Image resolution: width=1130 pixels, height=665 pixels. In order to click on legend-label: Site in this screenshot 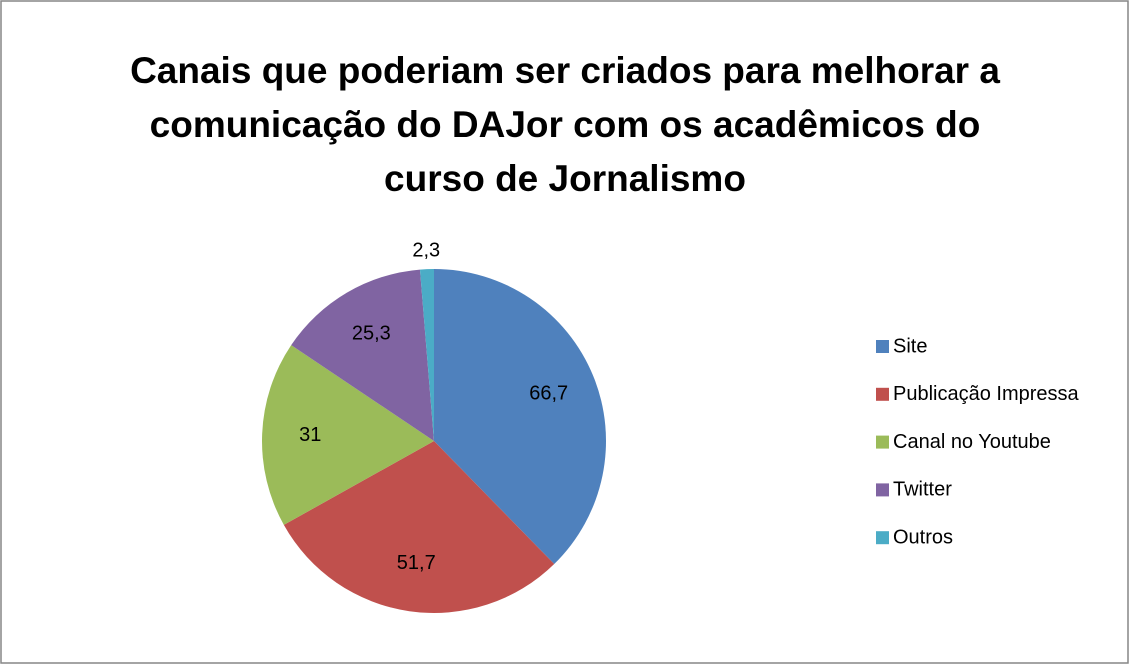, I will do `click(910, 346)`.